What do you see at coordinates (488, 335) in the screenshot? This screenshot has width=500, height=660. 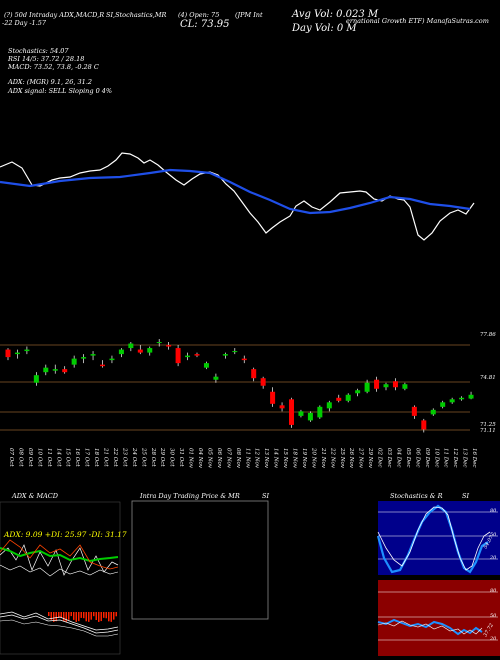 I see `level-label-1: 77.86` at bounding box center [488, 335].